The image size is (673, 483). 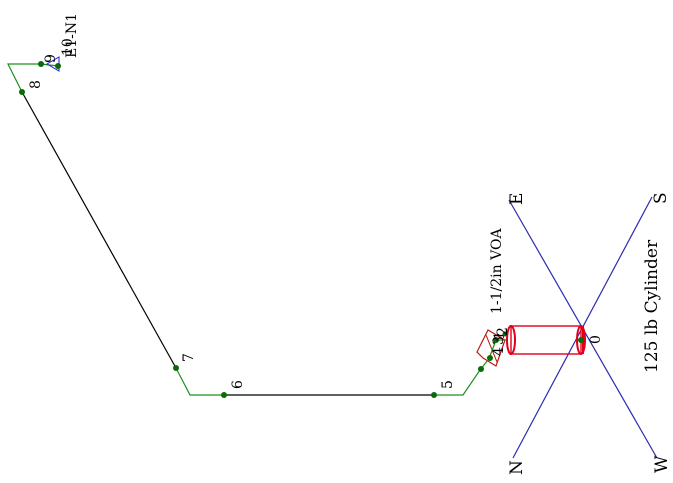 I want to click on node-2-dot, so click(x=505, y=334).